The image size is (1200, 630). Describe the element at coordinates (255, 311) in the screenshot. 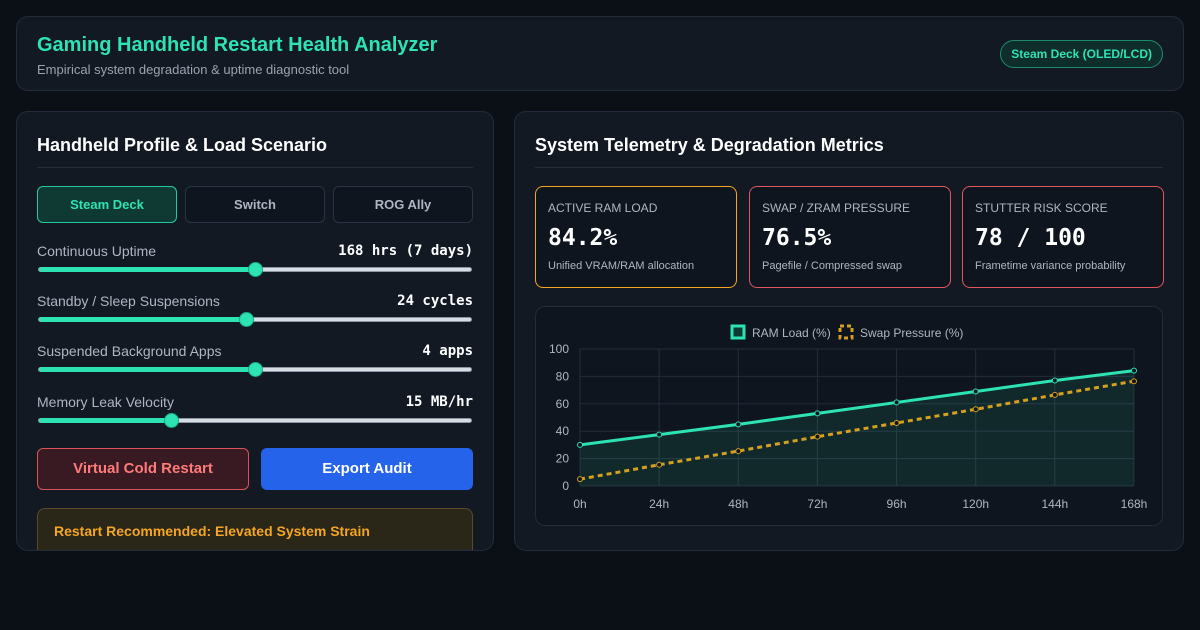

I see `suspensions-slider-row: Standby / Sleep Suspensions 24 cycles` at that location.